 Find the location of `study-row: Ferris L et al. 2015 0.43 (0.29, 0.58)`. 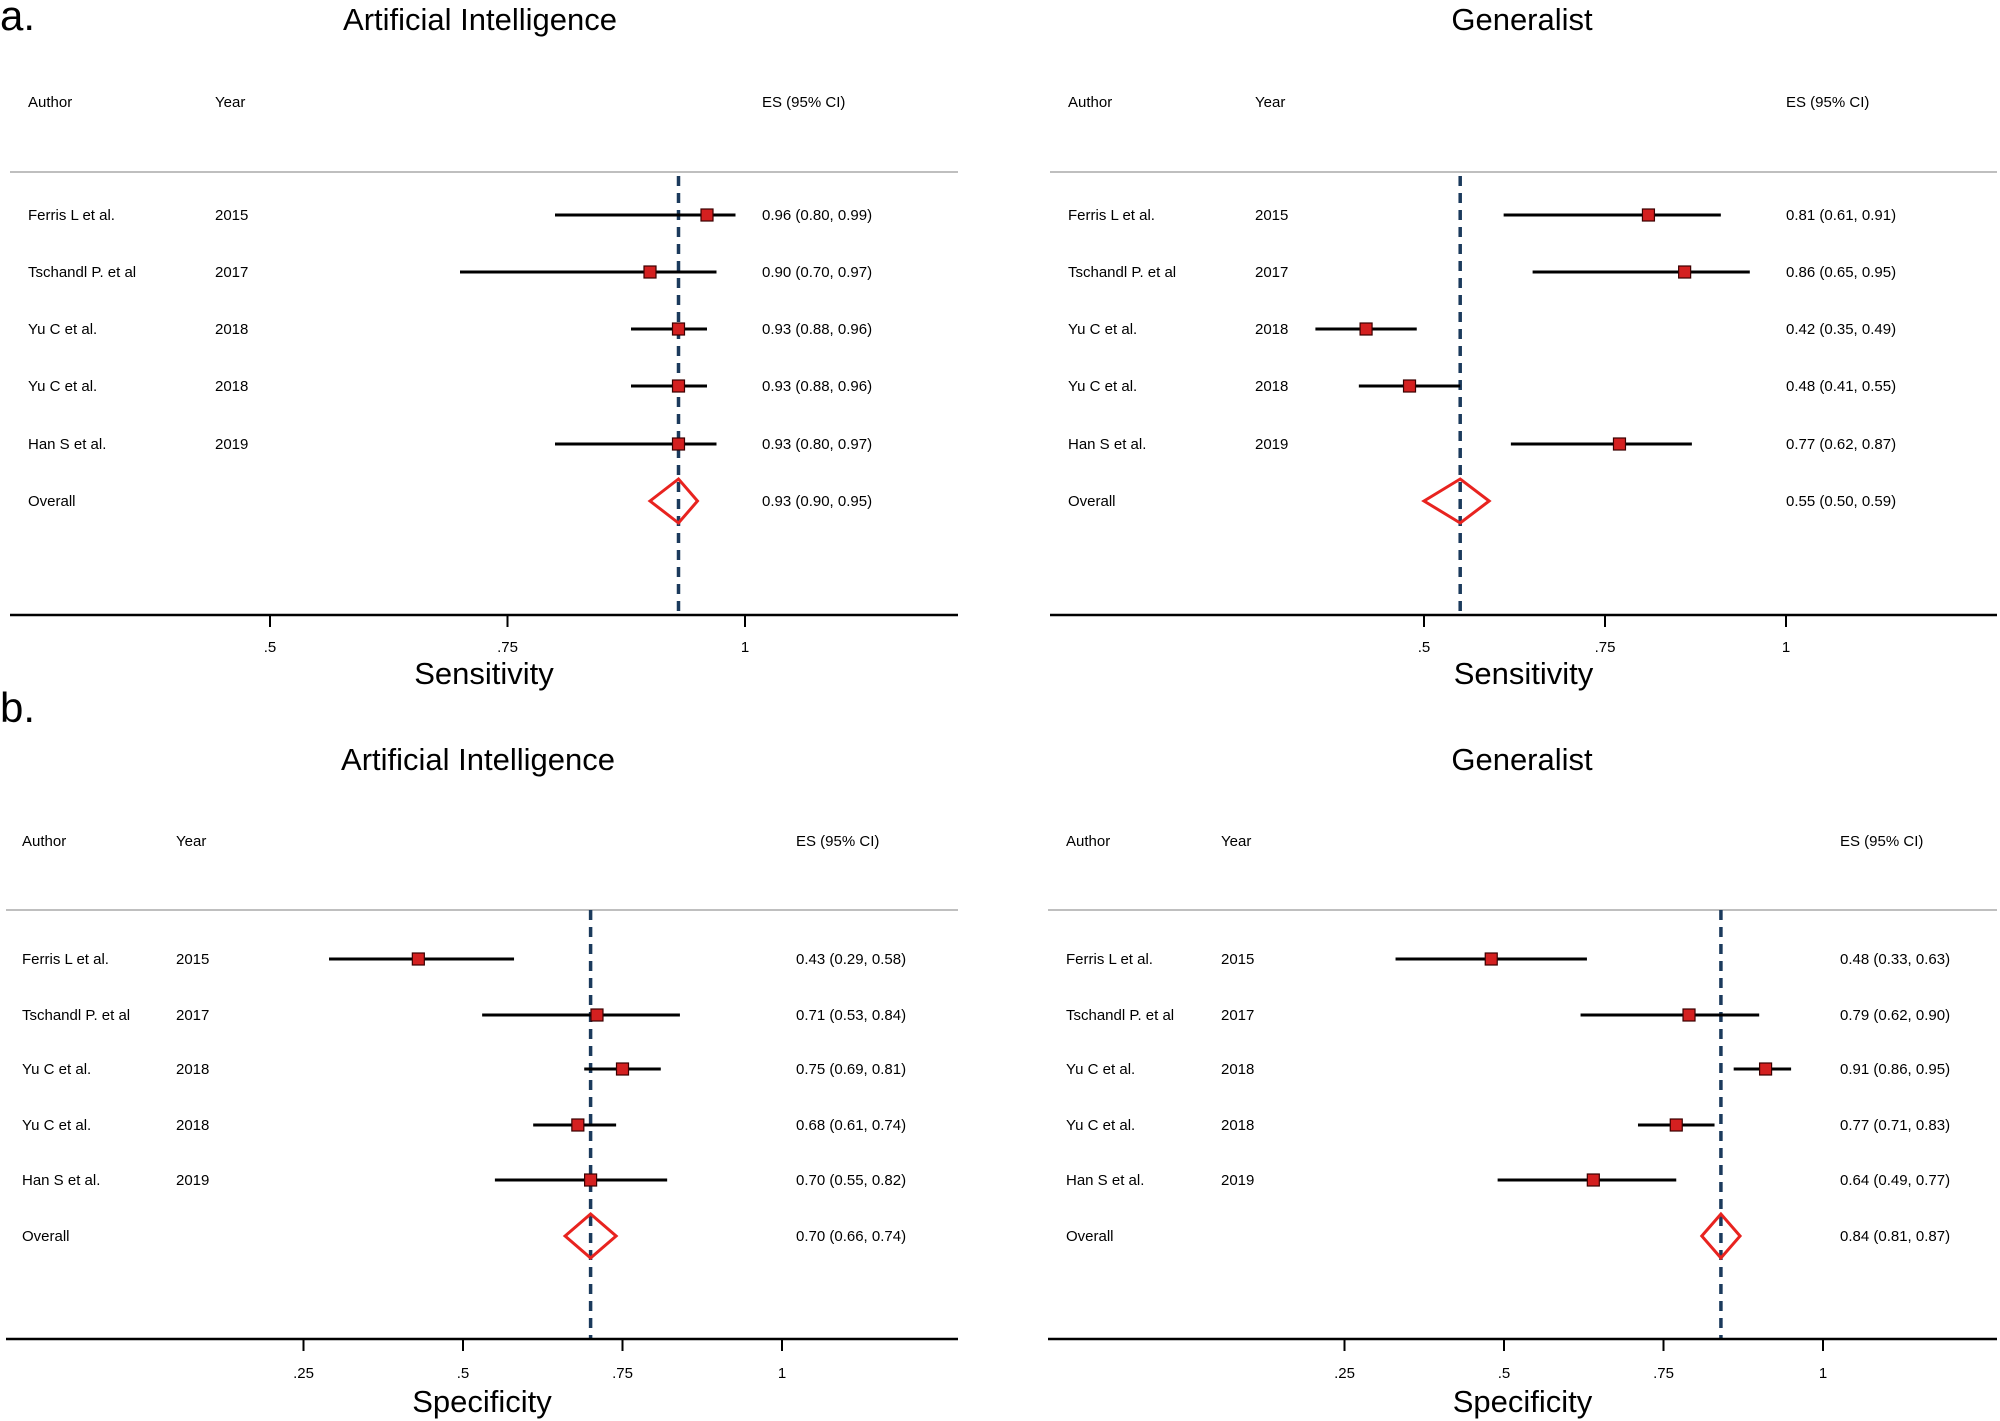

study-row: Ferris L et al. 2015 0.43 (0.29, 0.58) is located at coordinates (464, 959).